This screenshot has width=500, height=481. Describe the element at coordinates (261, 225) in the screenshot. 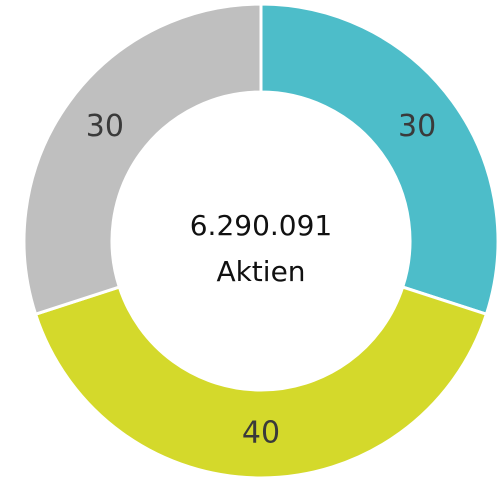

I see `center-value: 6.290.091` at that location.